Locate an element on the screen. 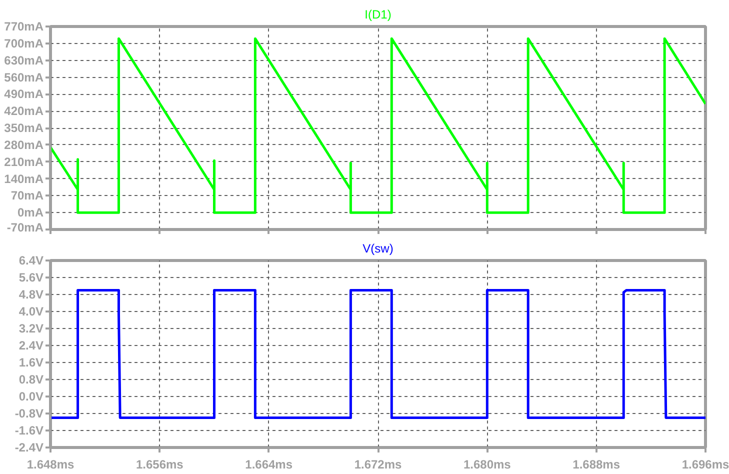  x-tick-label: 1.680ms is located at coordinates (487, 465).